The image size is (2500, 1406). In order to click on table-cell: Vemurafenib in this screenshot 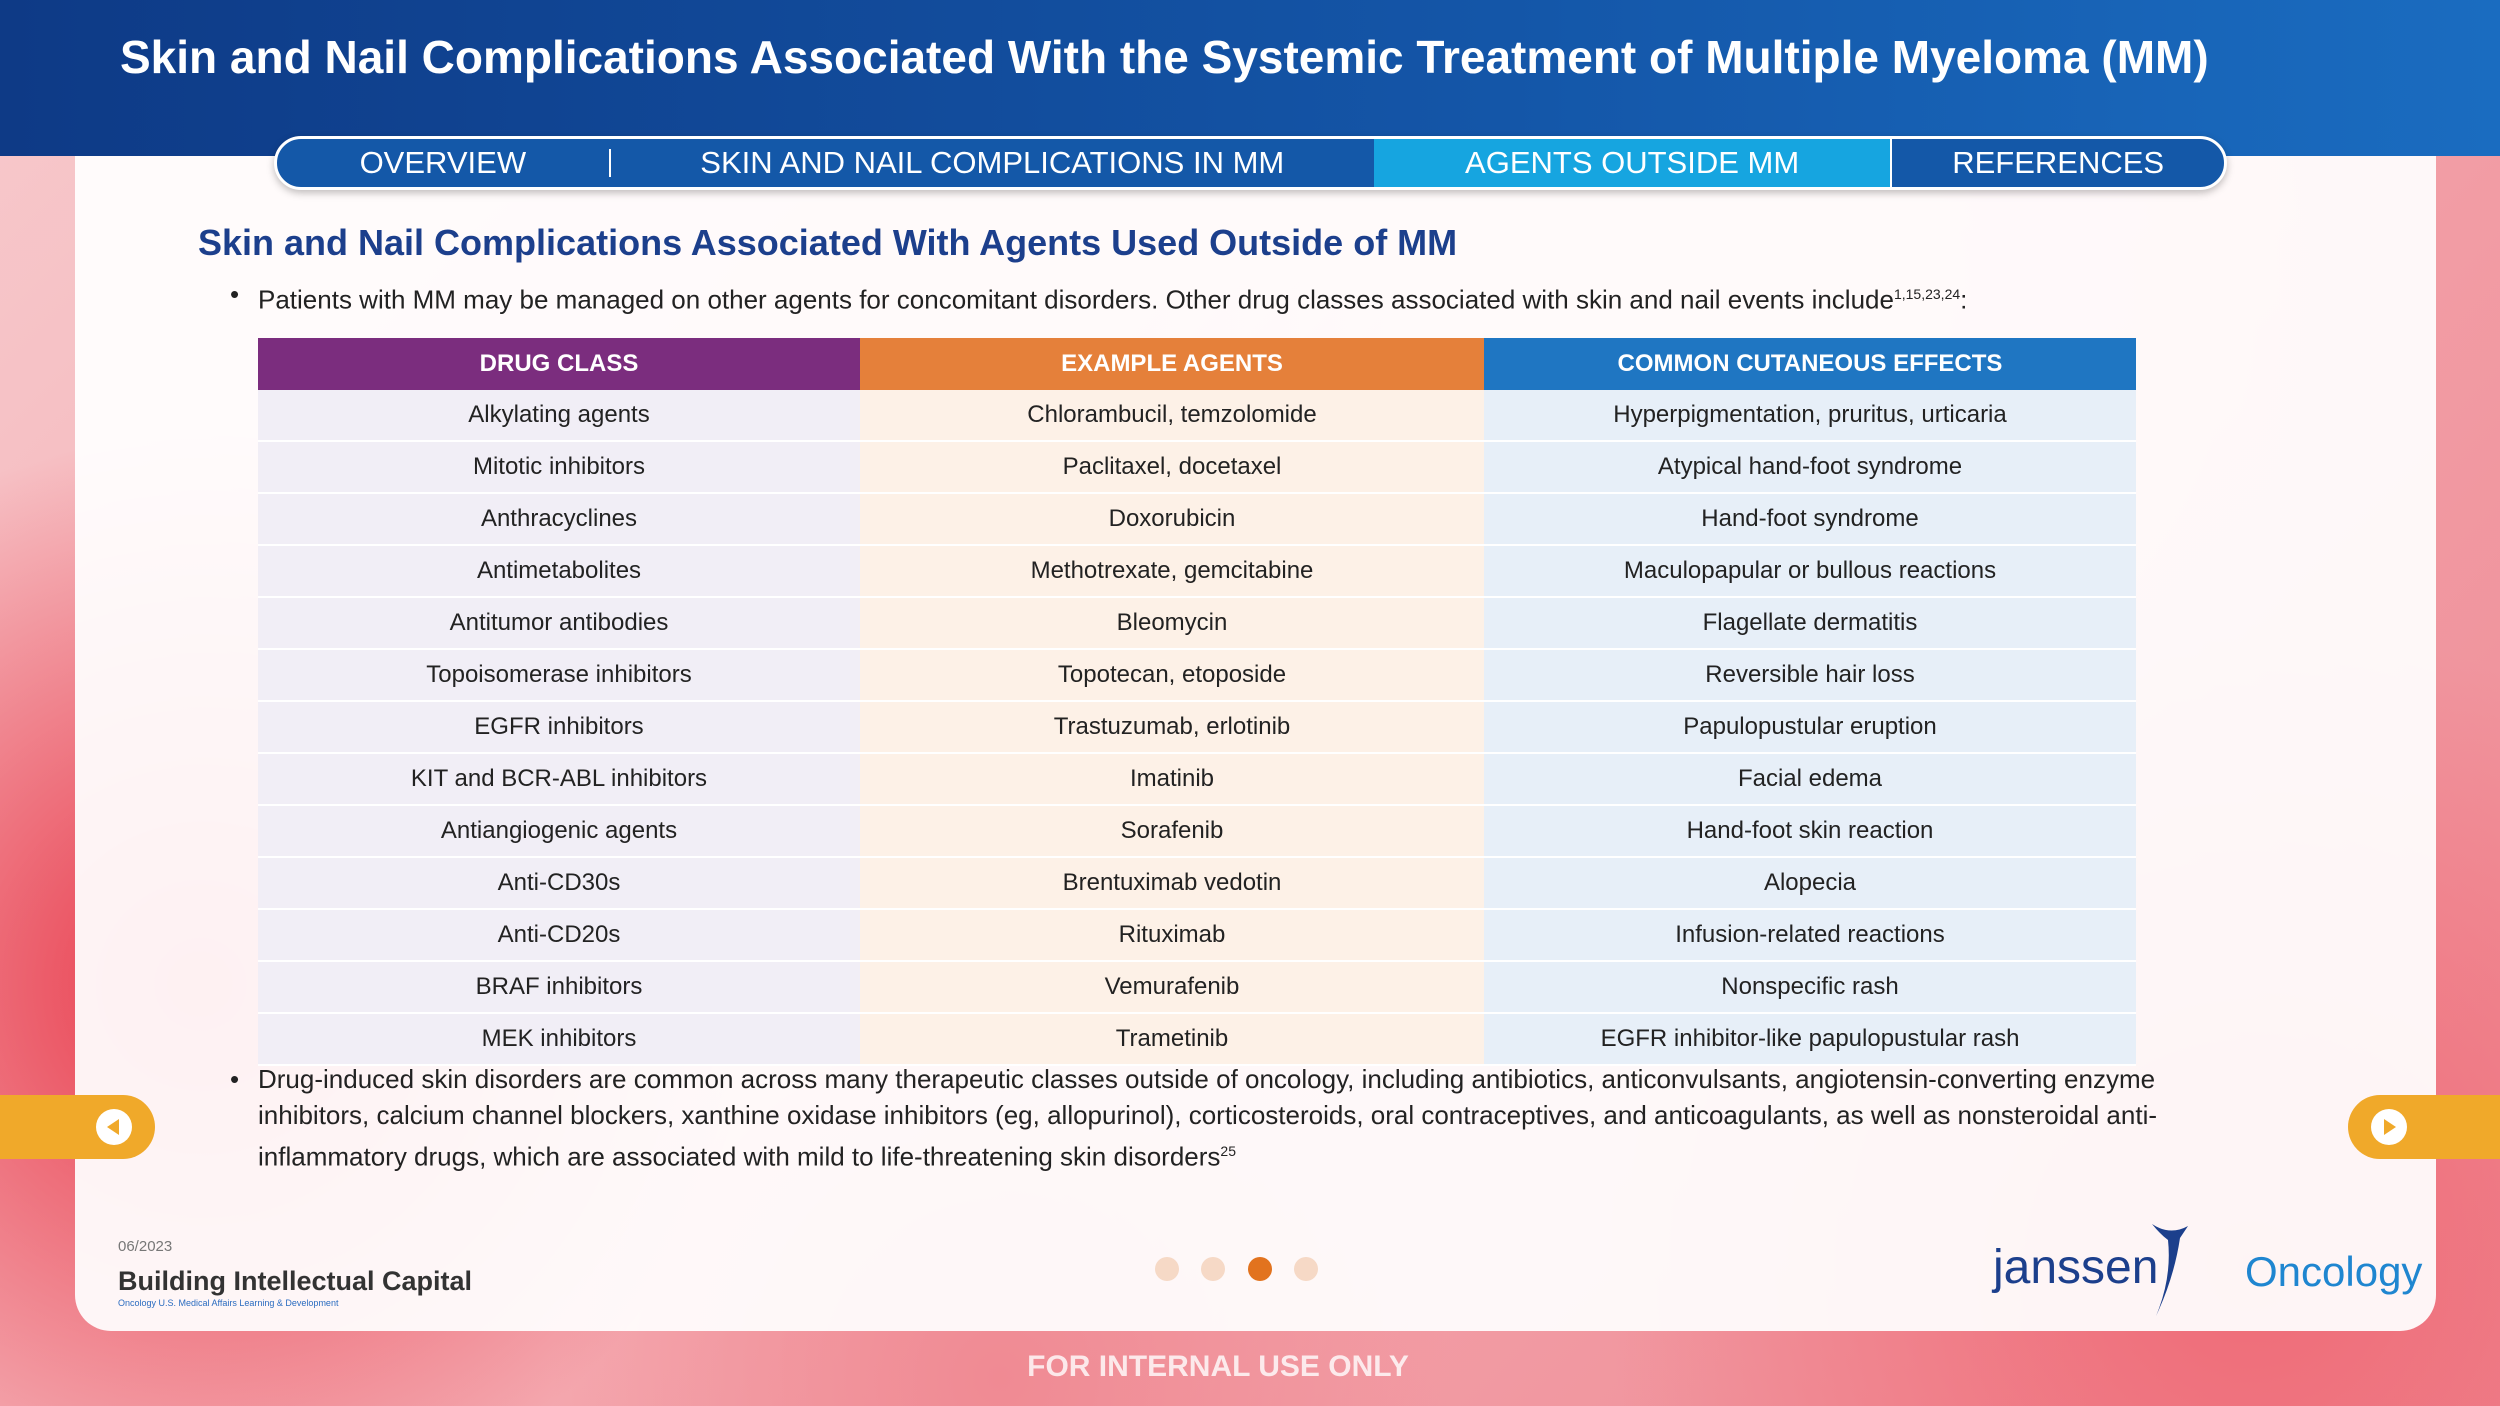, I will do `click(1172, 987)`.